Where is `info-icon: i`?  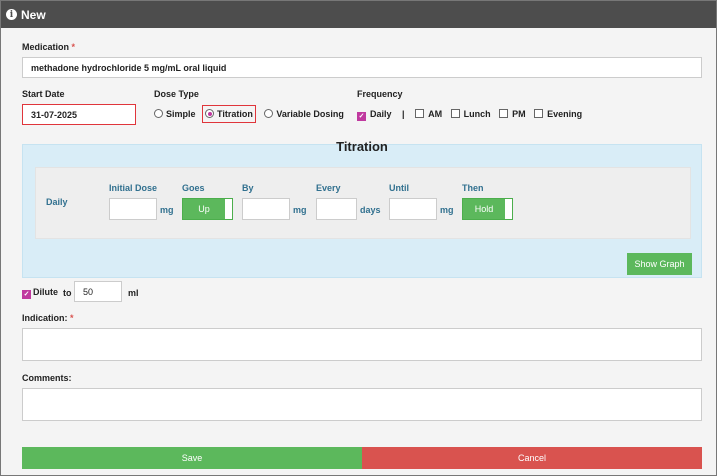 info-icon: i is located at coordinates (11, 14).